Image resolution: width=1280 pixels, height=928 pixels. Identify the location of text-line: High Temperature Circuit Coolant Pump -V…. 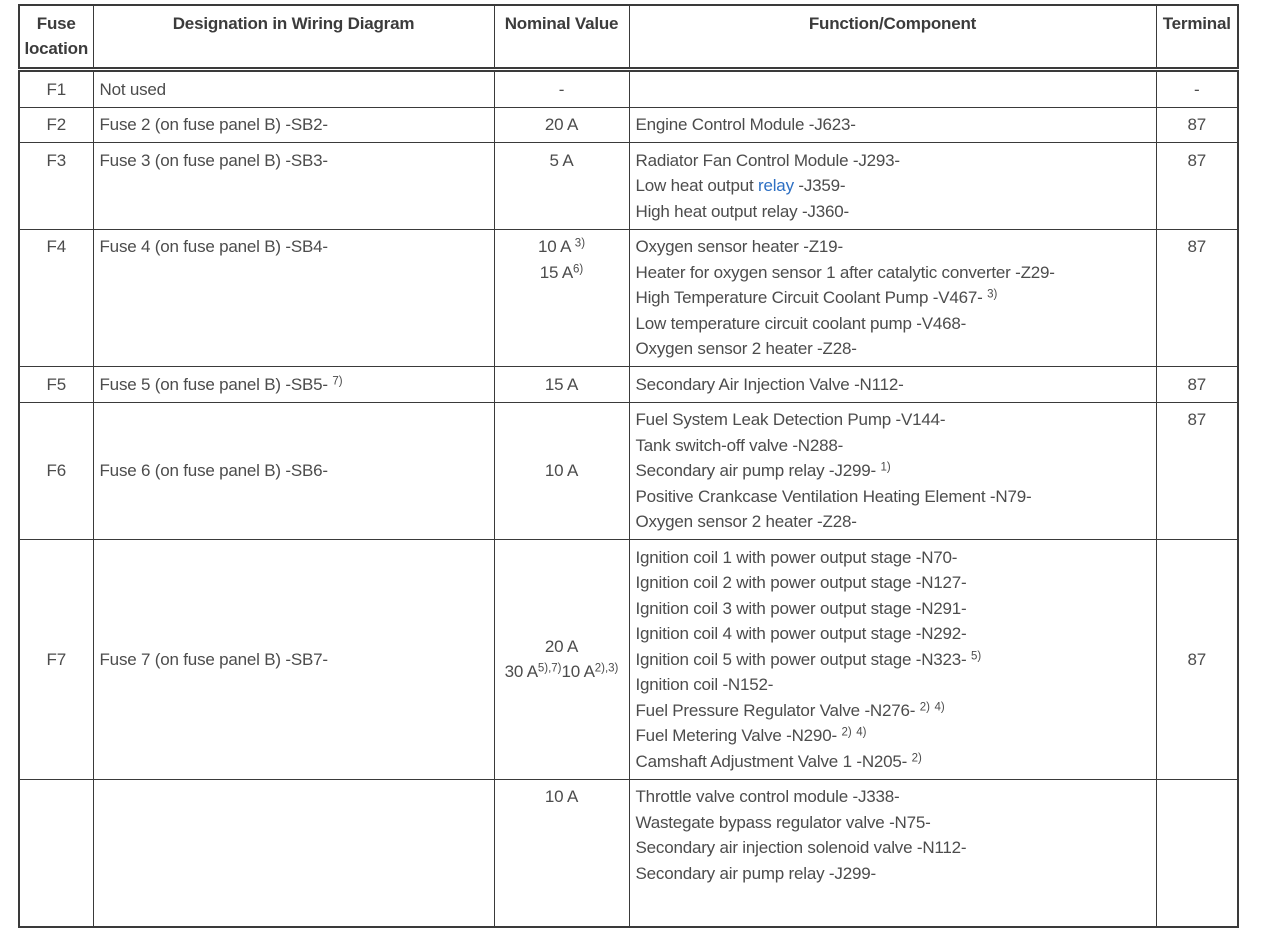
(816, 297).